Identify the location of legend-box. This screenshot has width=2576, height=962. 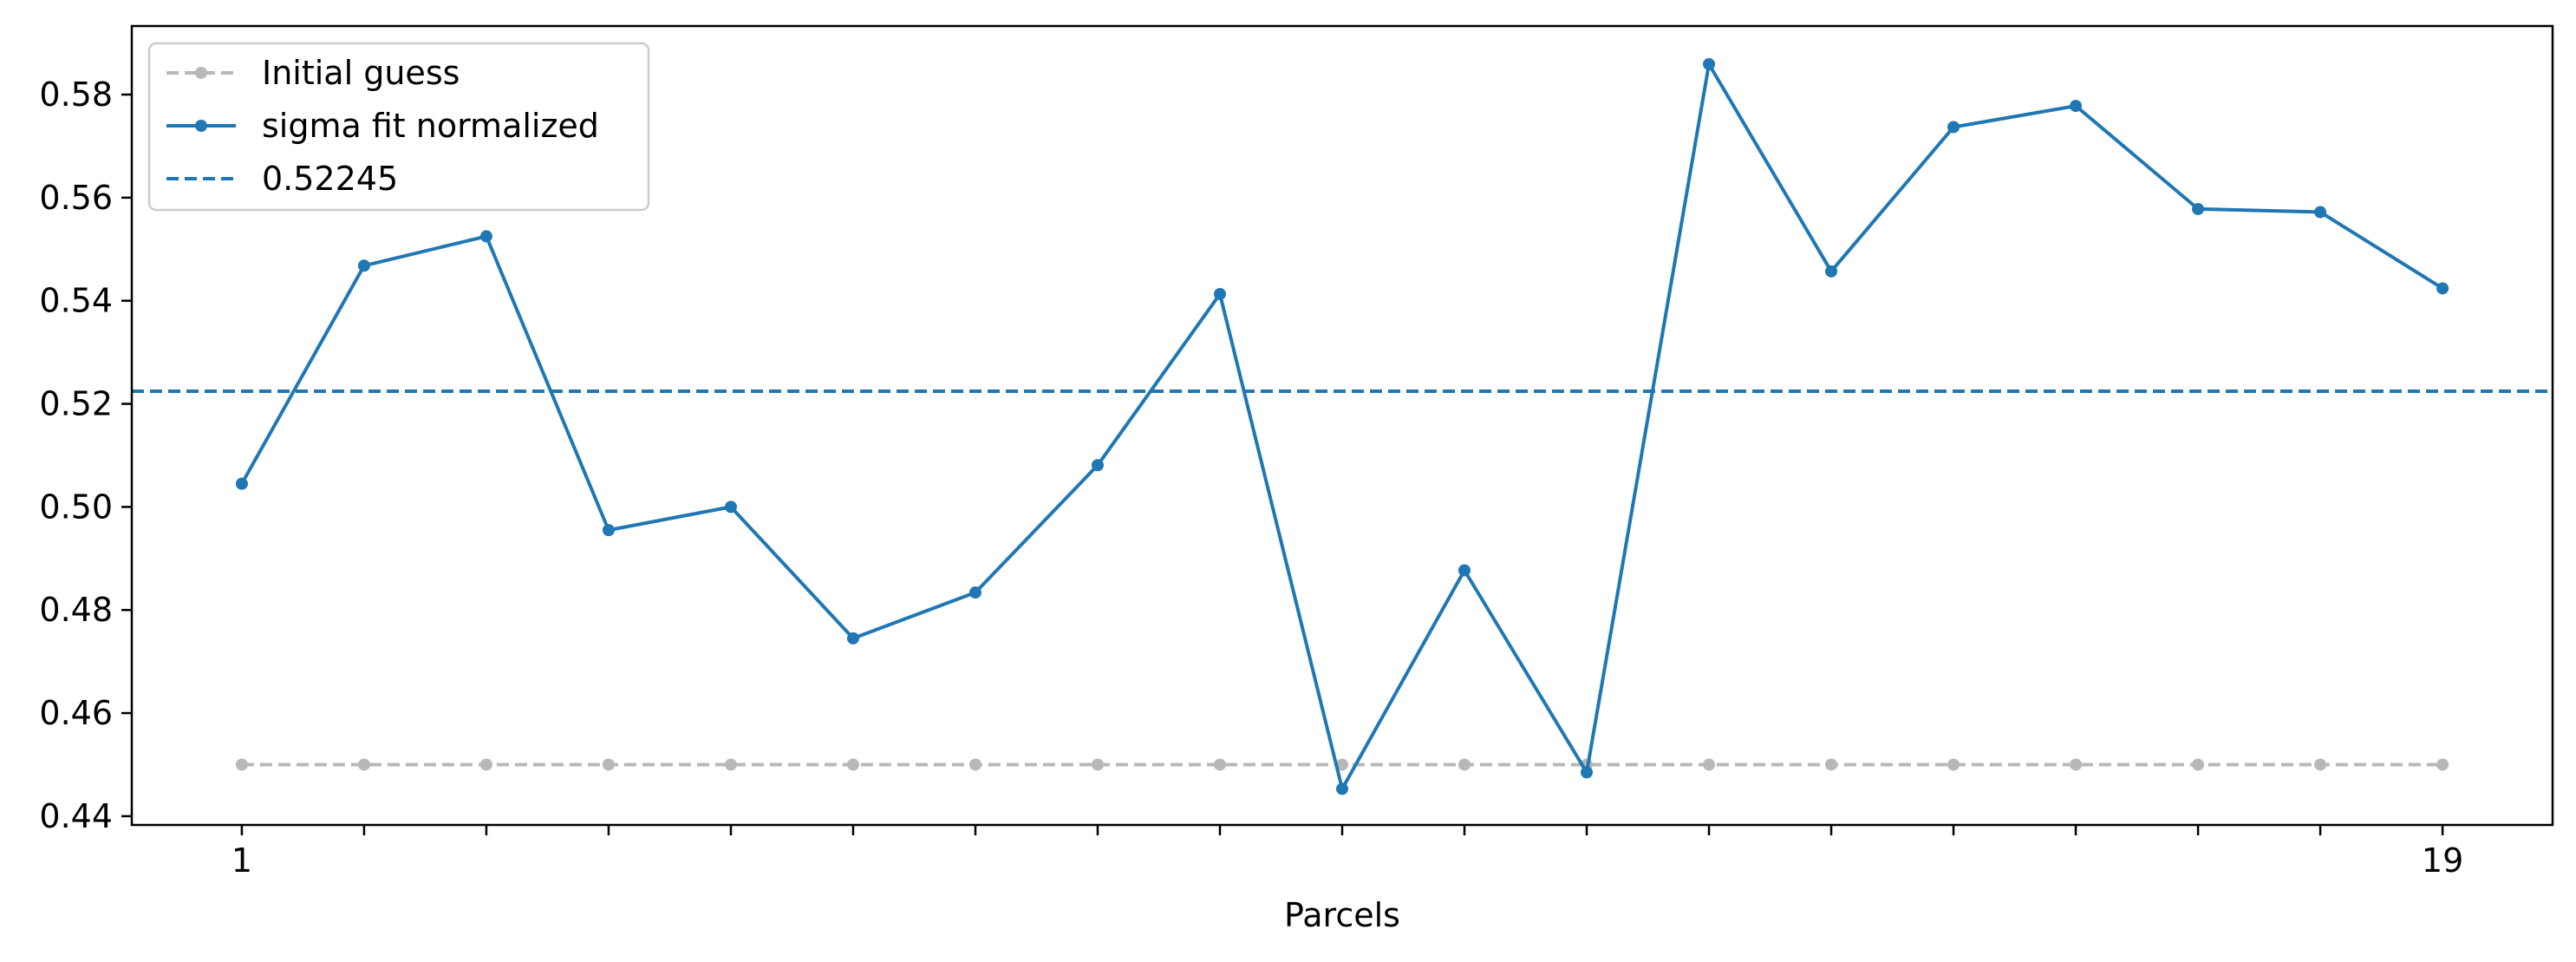
(399, 127).